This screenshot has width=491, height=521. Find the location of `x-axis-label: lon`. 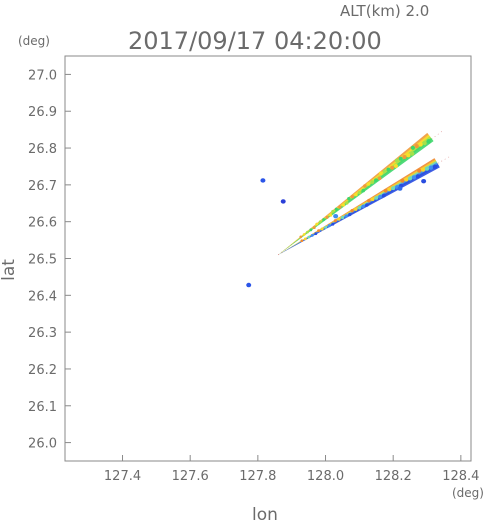

x-axis-label: lon is located at coordinates (265, 513).